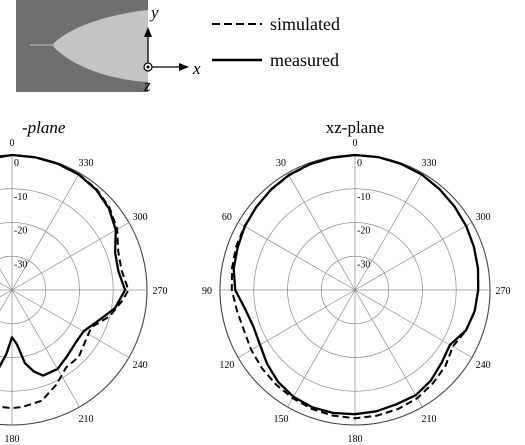  Describe the element at coordinates (172, 49) in the screenshot. I see `coordinate-axes: y x z` at that location.